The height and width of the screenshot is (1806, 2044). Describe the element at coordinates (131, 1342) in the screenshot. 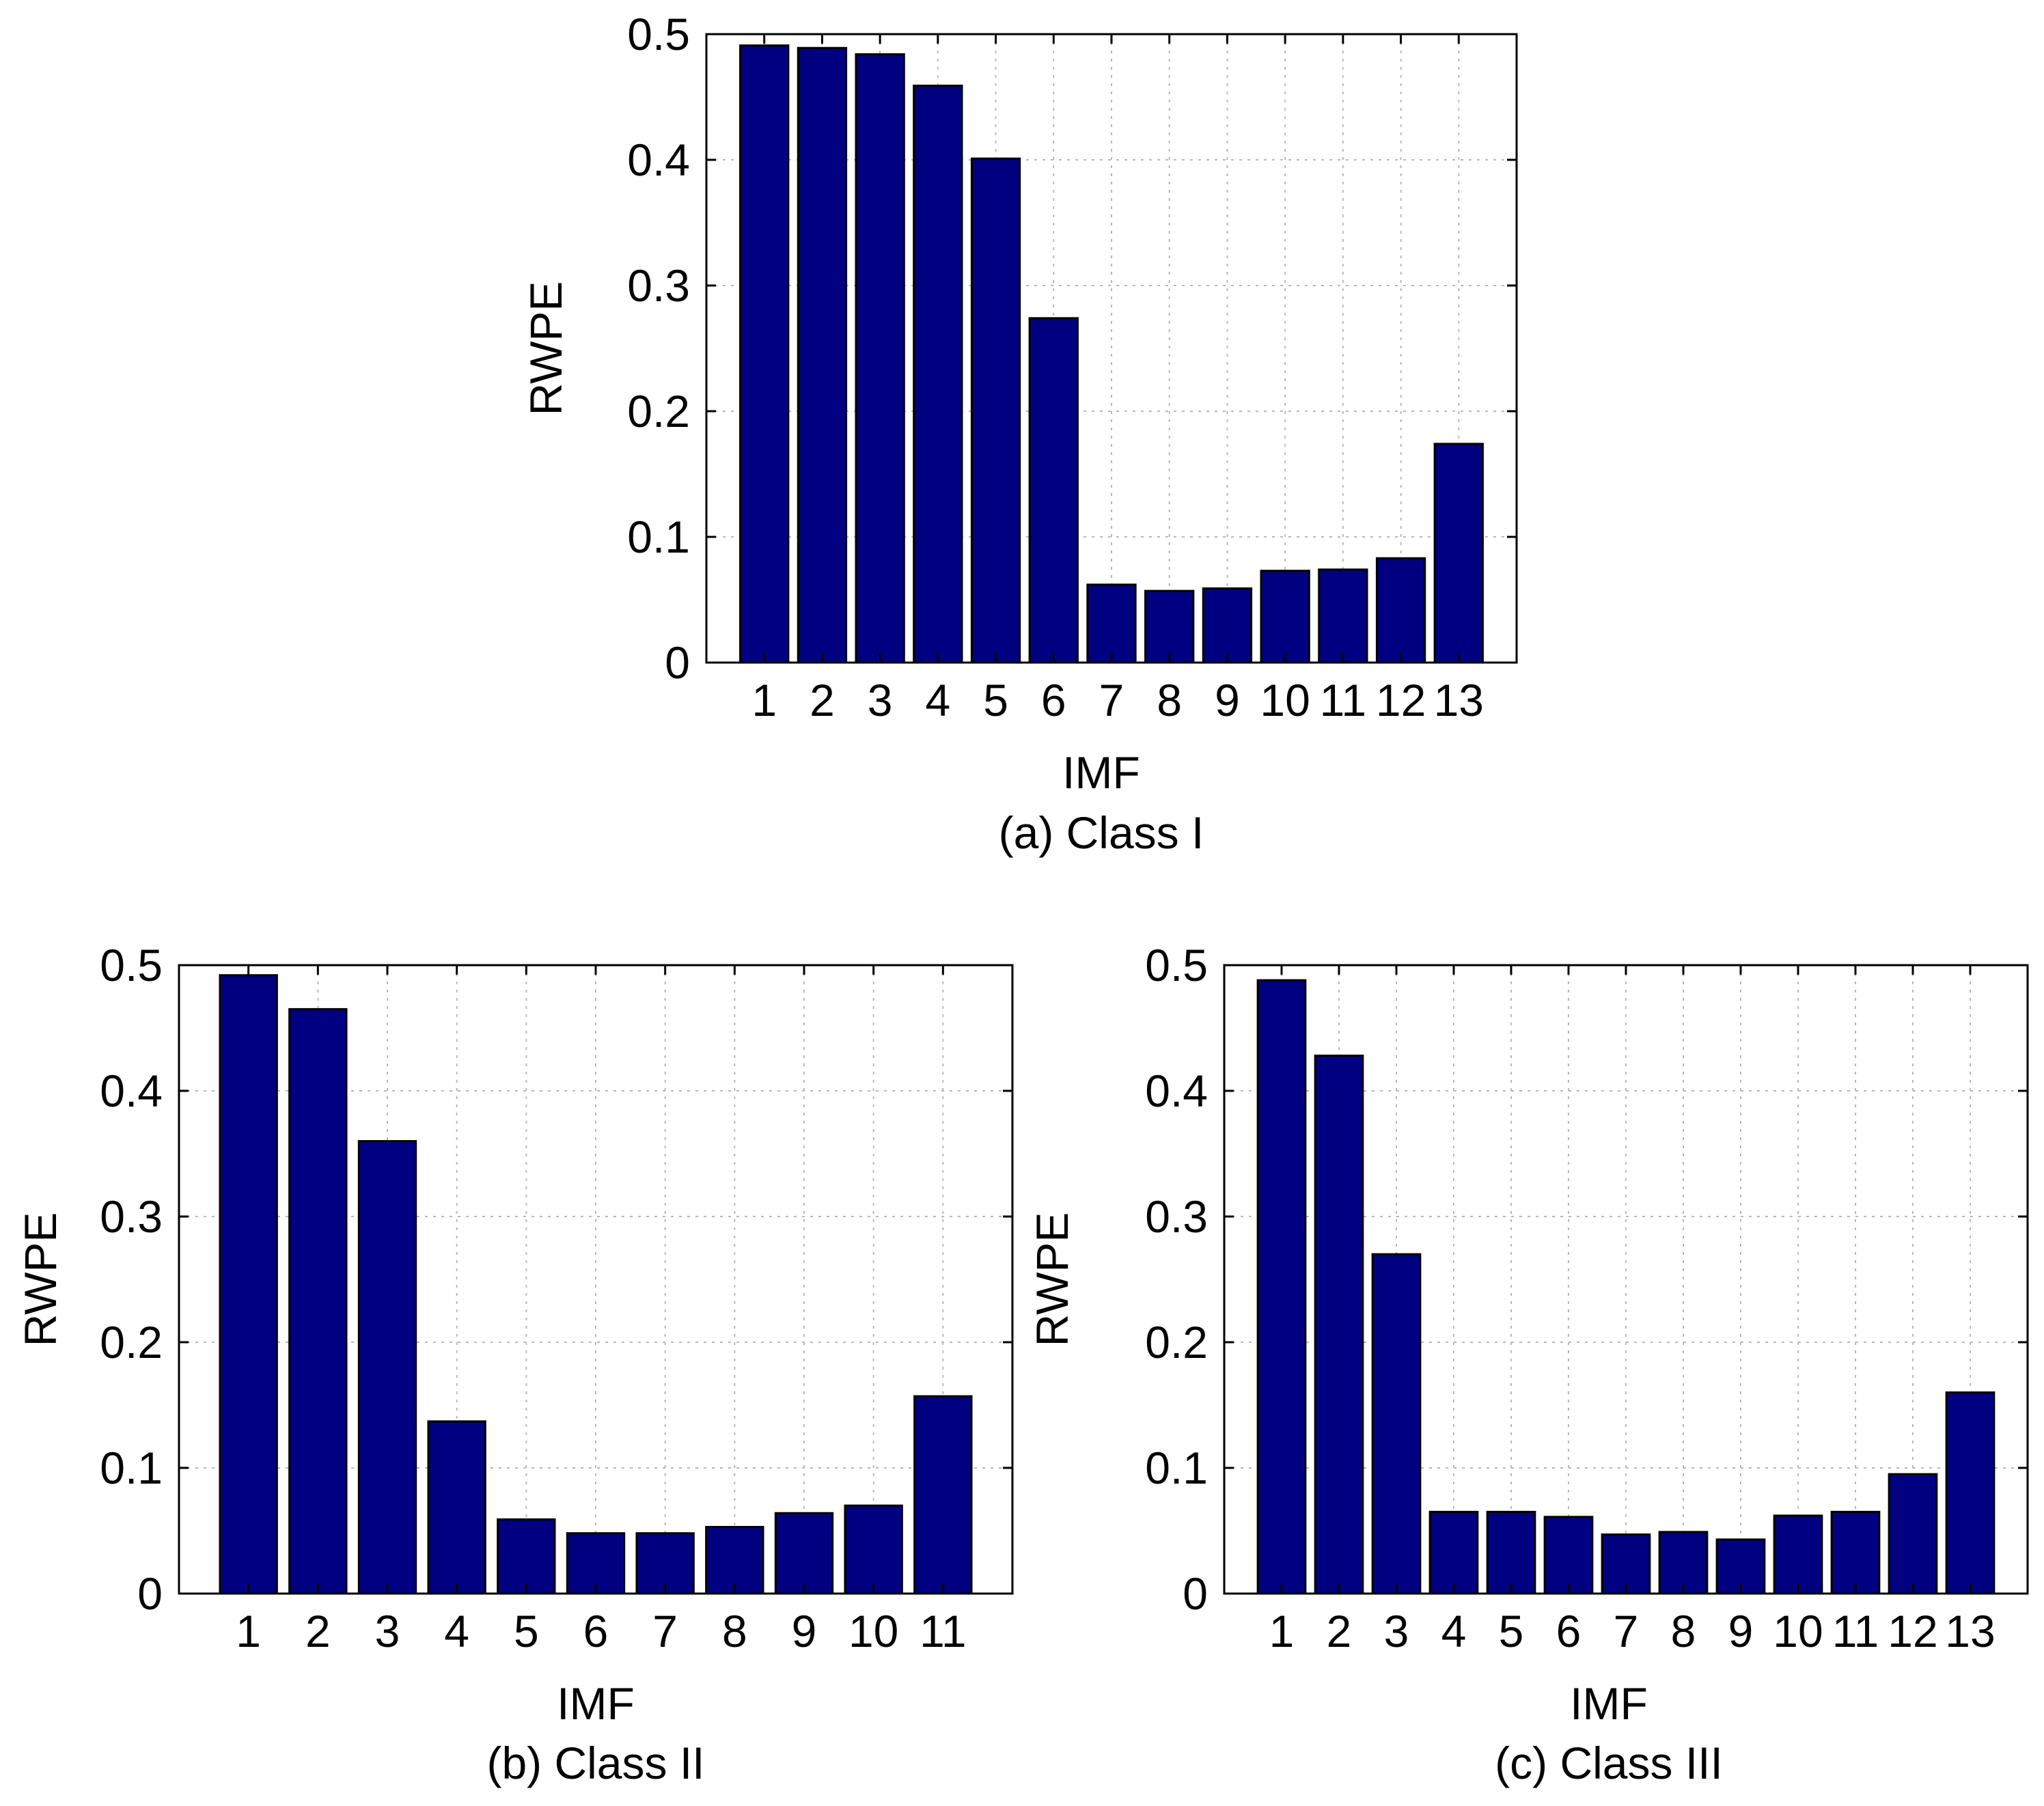

I see `panel-b-ytick-label: 0.2` at that location.